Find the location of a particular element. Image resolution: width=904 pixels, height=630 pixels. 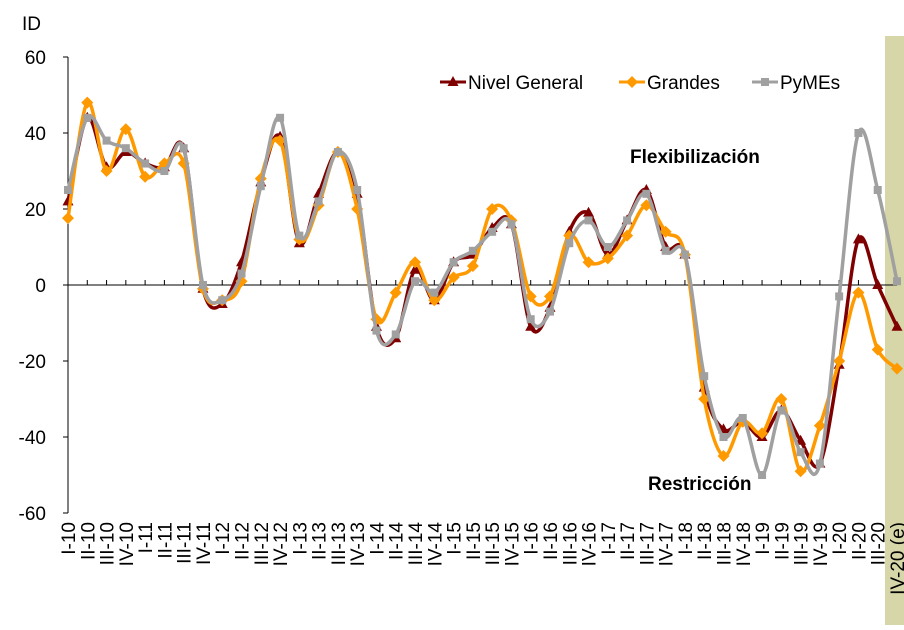

x-tick-label: IV-19 is located at coordinates (821, 544).